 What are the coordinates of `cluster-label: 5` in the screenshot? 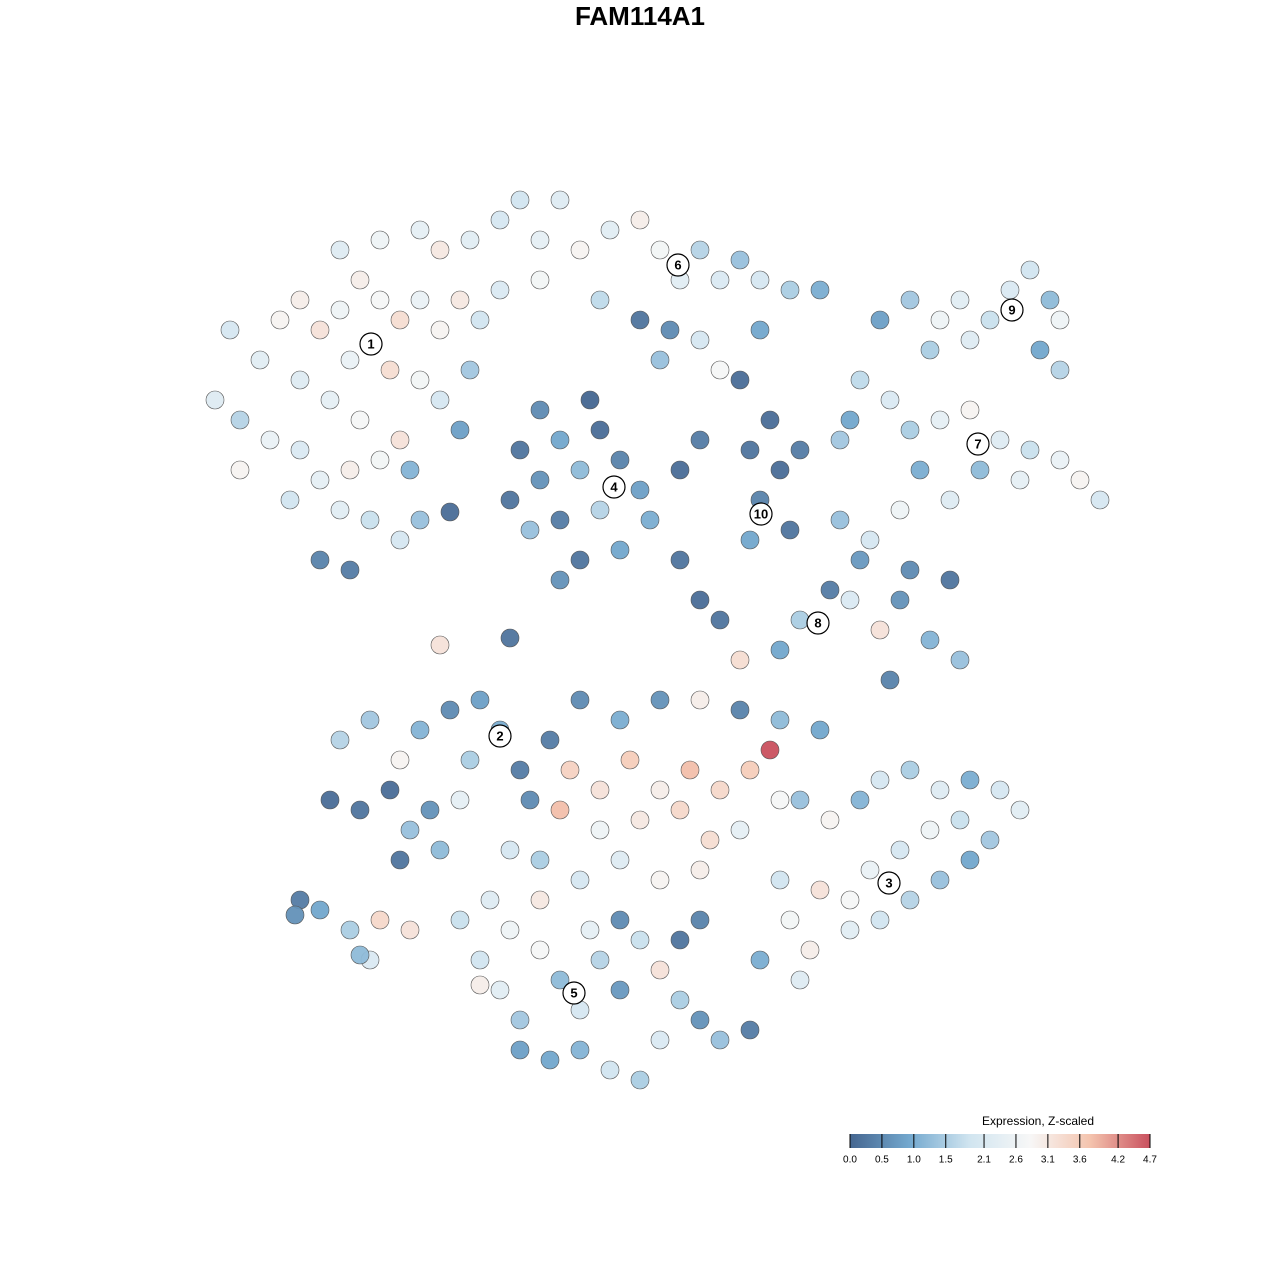 It's located at (573, 992).